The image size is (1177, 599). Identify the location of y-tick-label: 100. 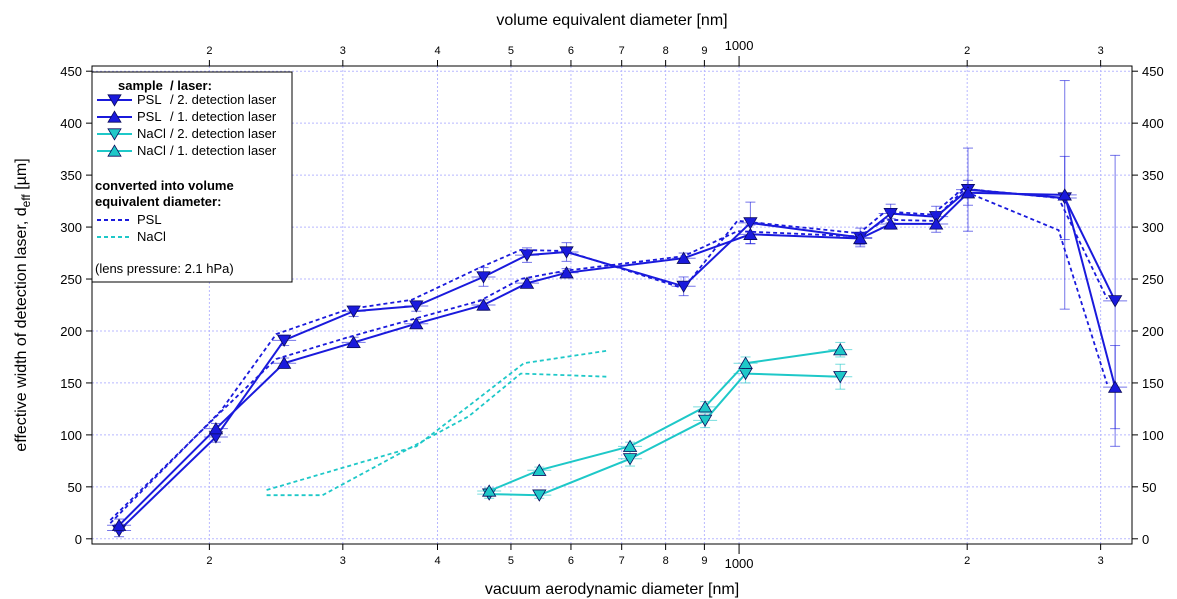
(71, 435).